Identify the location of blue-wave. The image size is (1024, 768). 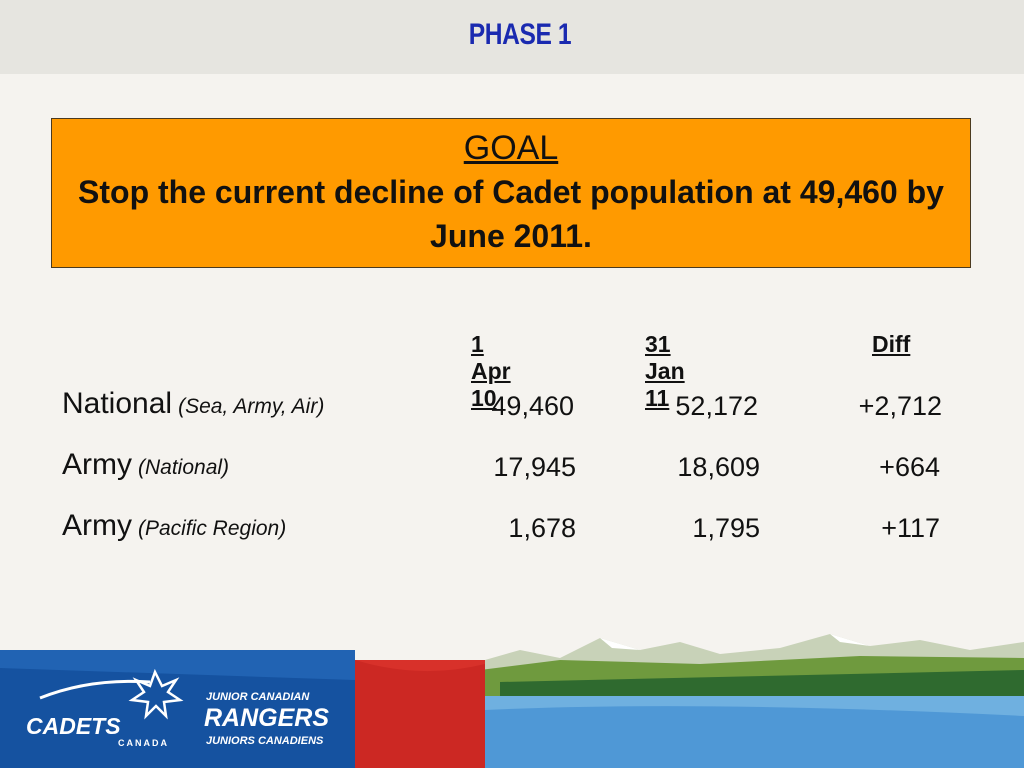
(177, 665).